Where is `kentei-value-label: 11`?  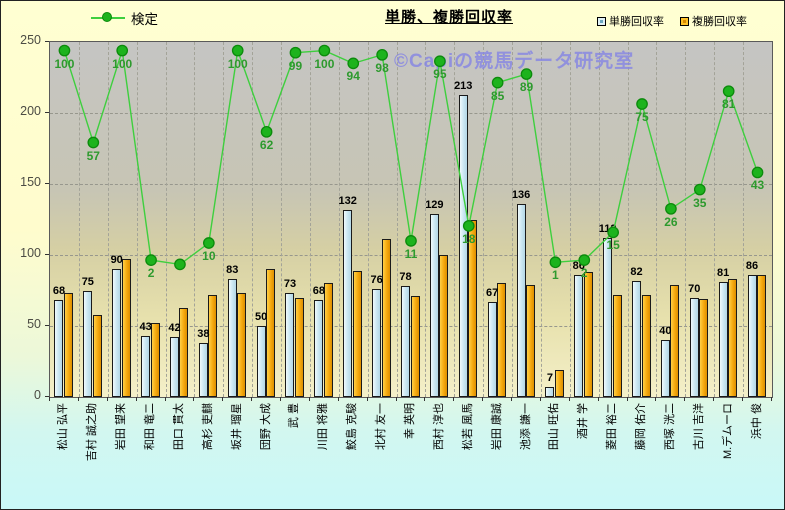 kentei-value-label: 11 is located at coordinates (411, 253).